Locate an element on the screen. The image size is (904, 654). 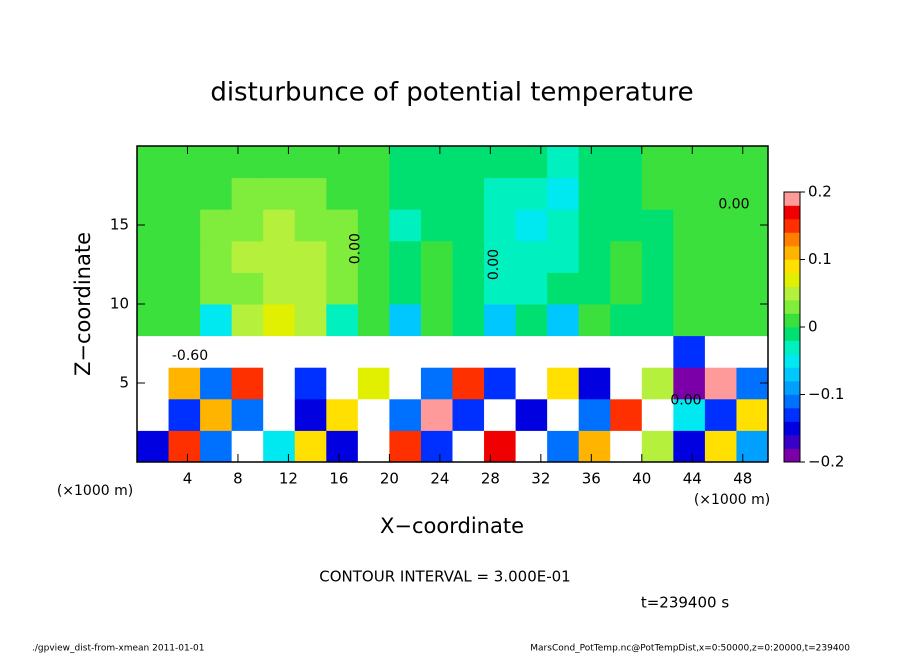
x-tick-label: 12 is located at coordinates (288, 479).